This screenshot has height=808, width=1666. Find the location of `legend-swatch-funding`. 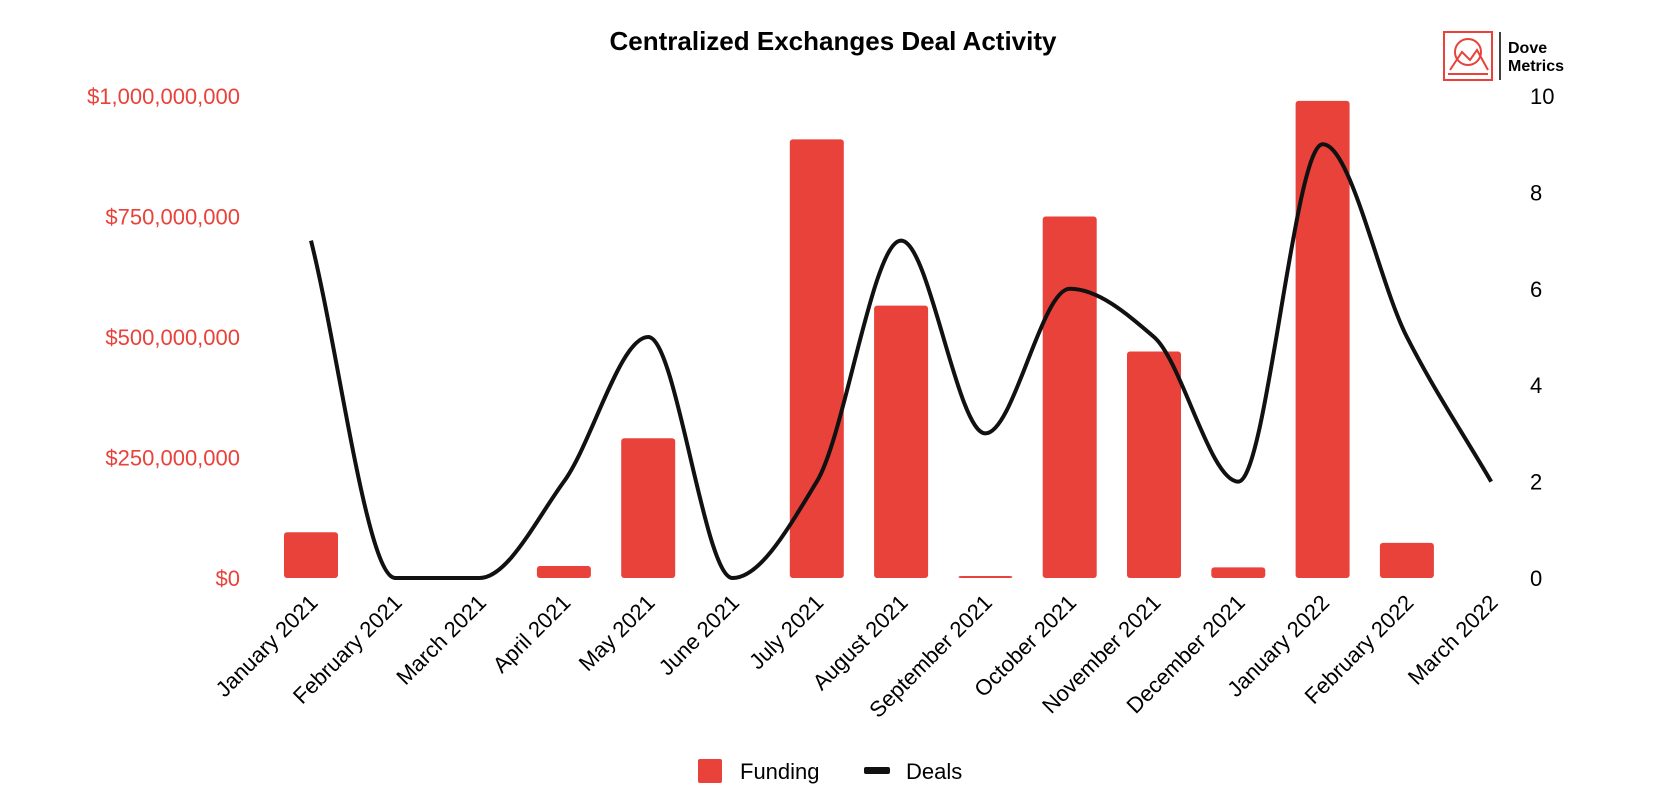

legend-swatch-funding is located at coordinates (710, 771).